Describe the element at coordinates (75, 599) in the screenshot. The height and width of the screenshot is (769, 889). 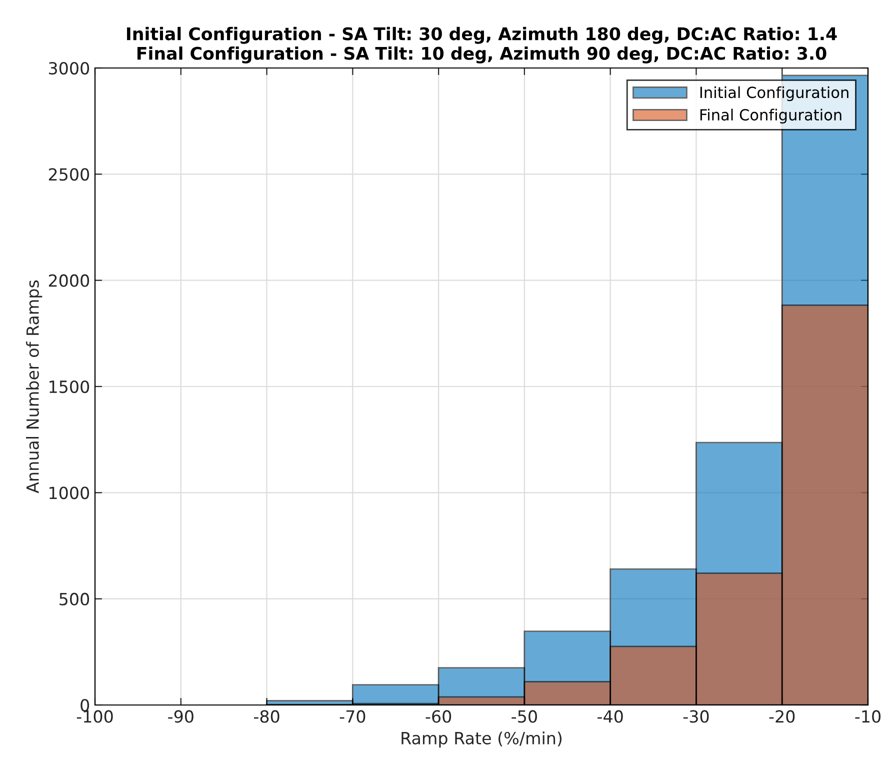
I see `y-tick-label: 500` at that location.